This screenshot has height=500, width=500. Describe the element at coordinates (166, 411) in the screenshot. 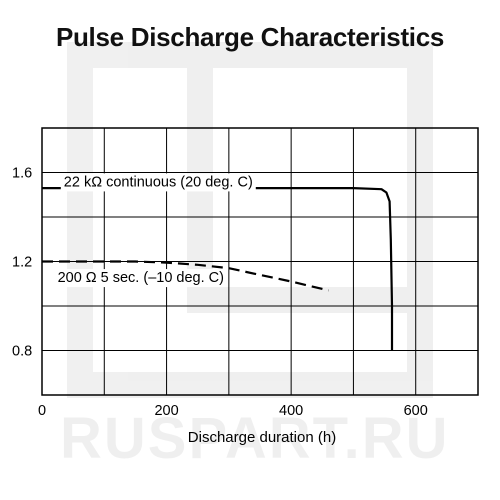

I see `x-tick-label: 200` at that location.